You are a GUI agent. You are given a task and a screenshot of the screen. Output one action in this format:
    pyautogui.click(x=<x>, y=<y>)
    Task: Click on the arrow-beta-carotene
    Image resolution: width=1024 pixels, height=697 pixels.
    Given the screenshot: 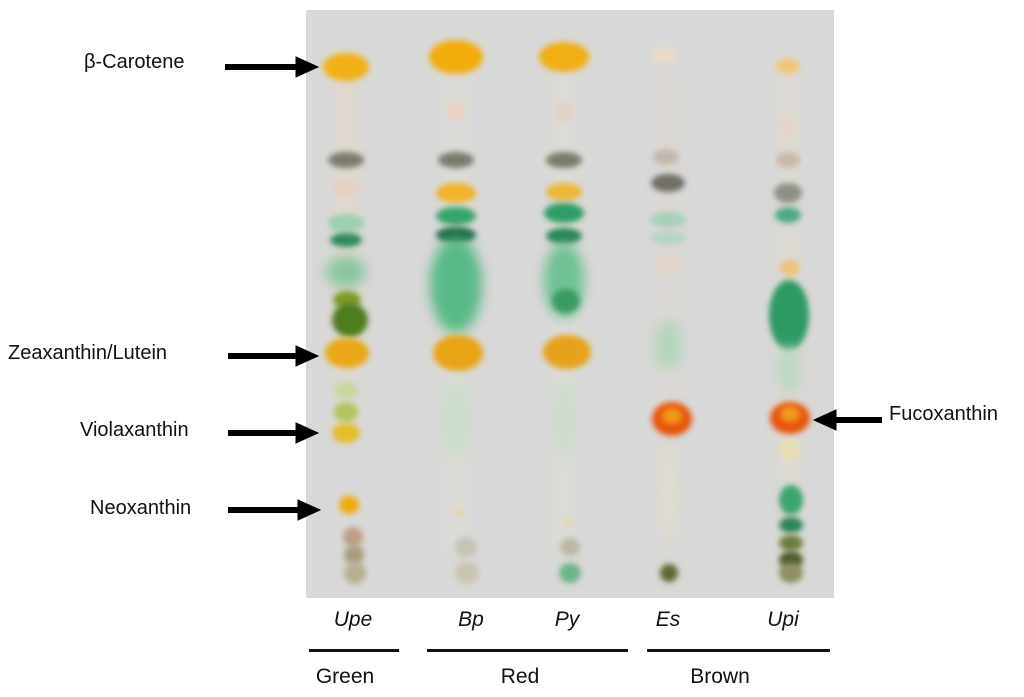 What is the action you would take?
    pyautogui.click(x=272, y=67)
    